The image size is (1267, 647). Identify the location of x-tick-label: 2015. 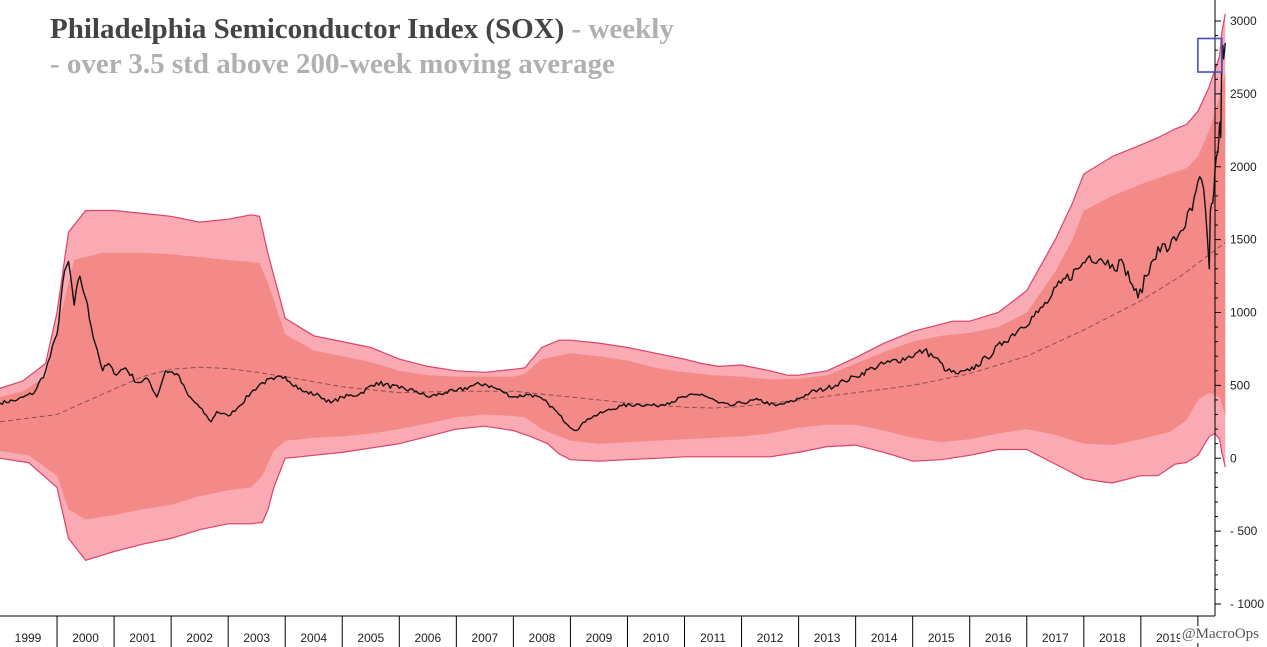
(941, 638).